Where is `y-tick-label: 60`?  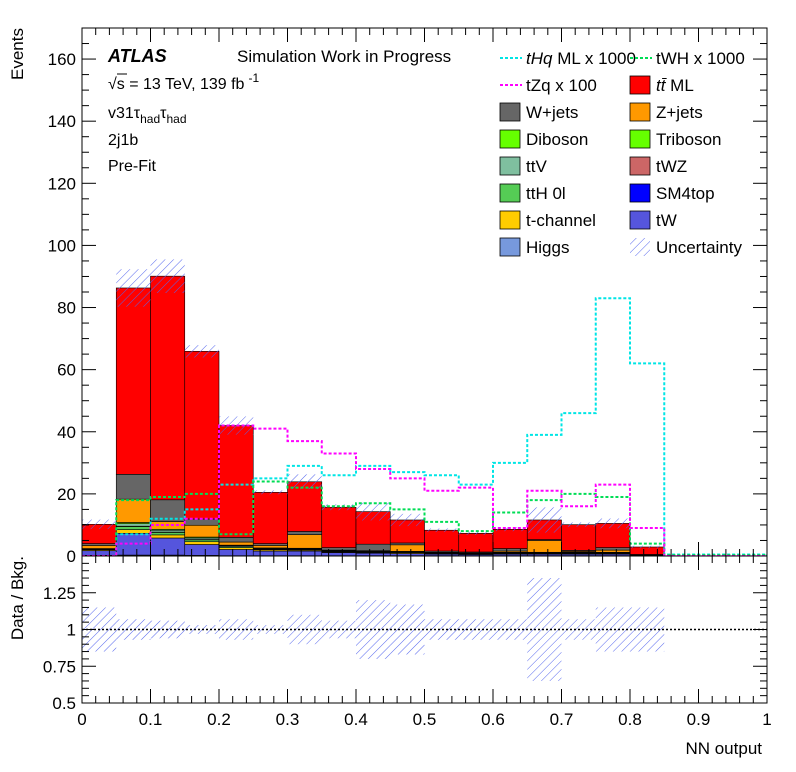 y-tick-label: 60 is located at coordinates (66, 370).